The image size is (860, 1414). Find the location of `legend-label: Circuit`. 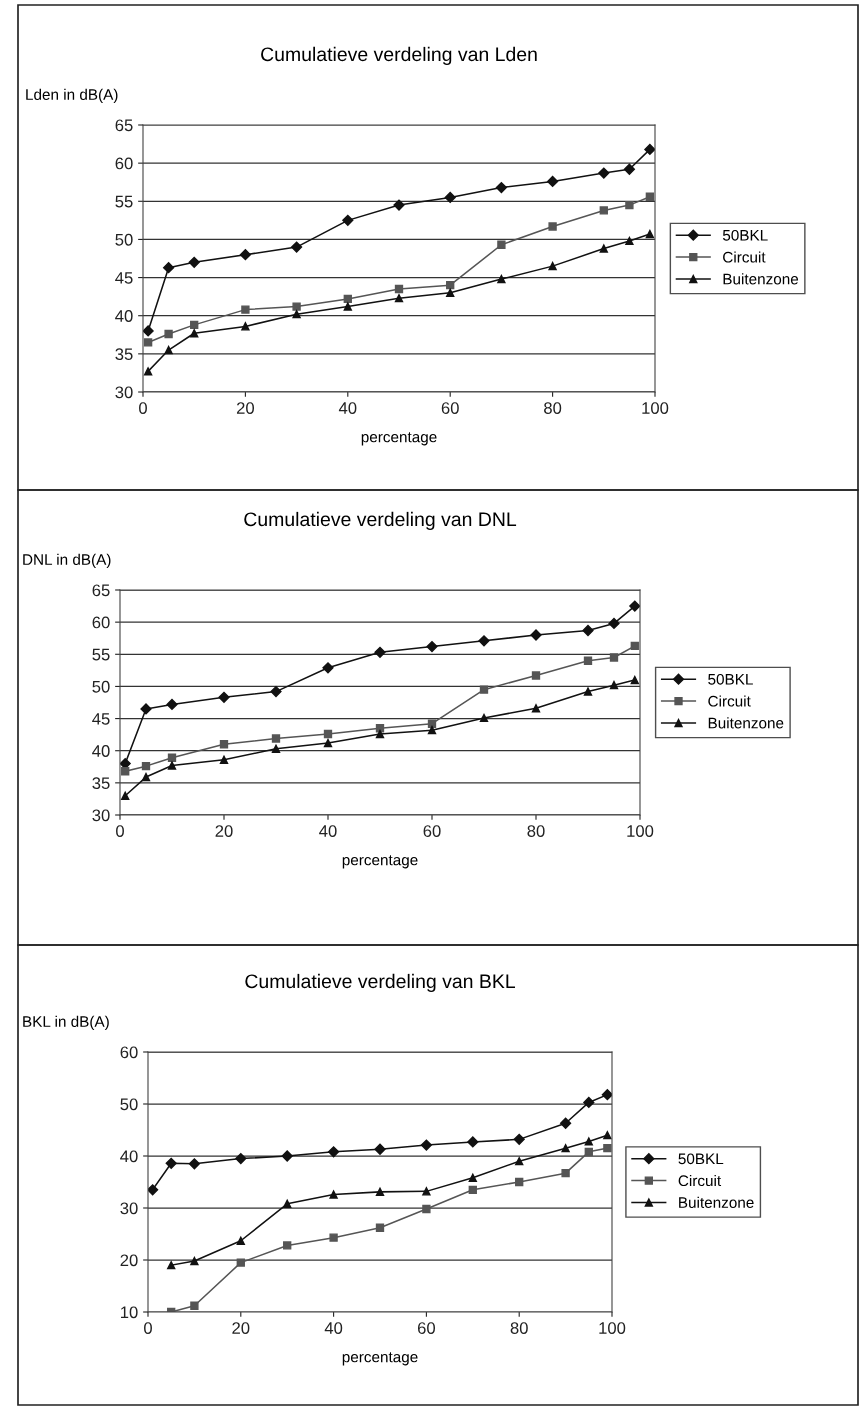

legend-label: Circuit is located at coordinates (700, 1180).